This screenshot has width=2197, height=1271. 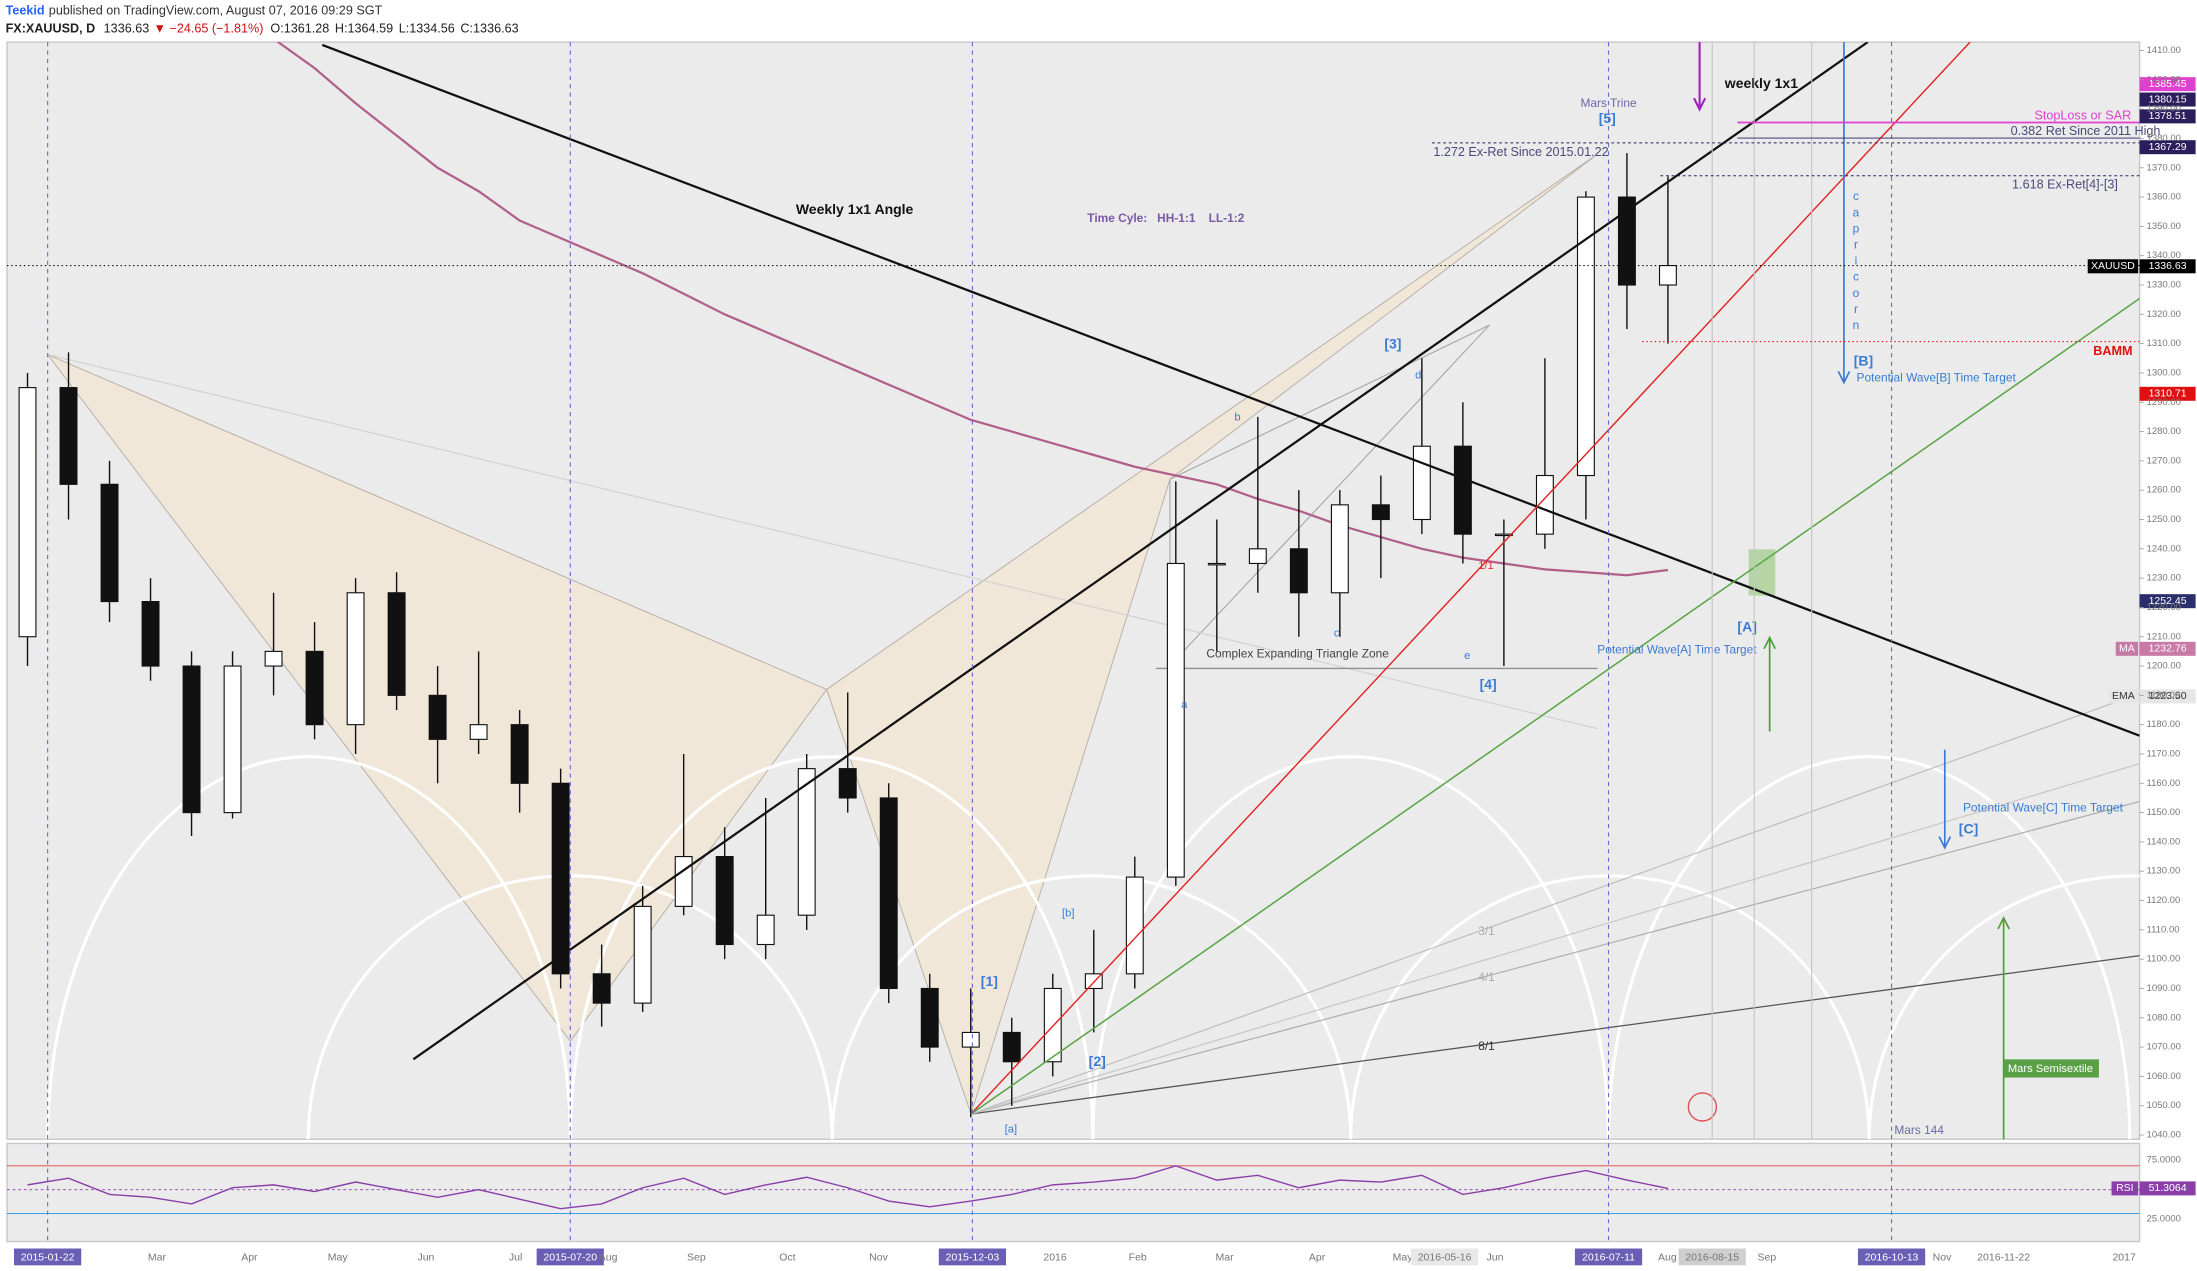 I want to click on y-tick-label: 1350.00, so click(x=2164, y=226).